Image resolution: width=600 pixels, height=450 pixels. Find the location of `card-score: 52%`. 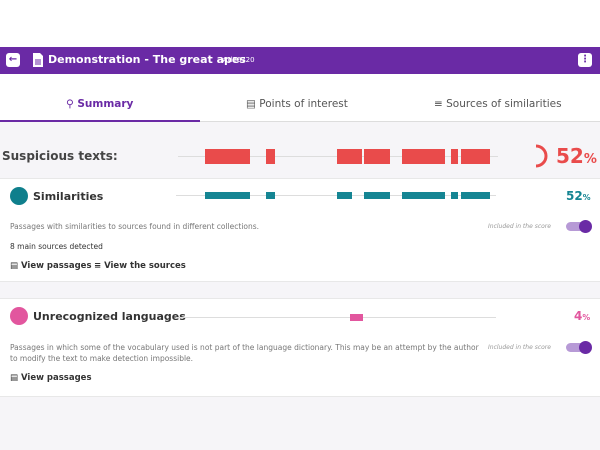

card-score: 52% is located at coordinates (578, 196).